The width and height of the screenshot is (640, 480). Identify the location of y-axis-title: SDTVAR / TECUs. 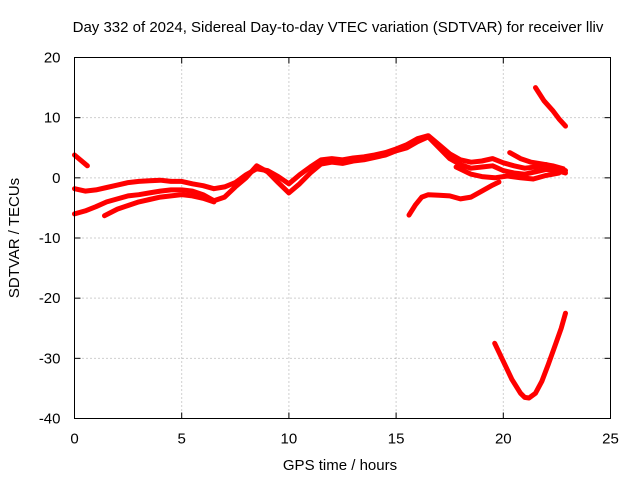
(14, 238).